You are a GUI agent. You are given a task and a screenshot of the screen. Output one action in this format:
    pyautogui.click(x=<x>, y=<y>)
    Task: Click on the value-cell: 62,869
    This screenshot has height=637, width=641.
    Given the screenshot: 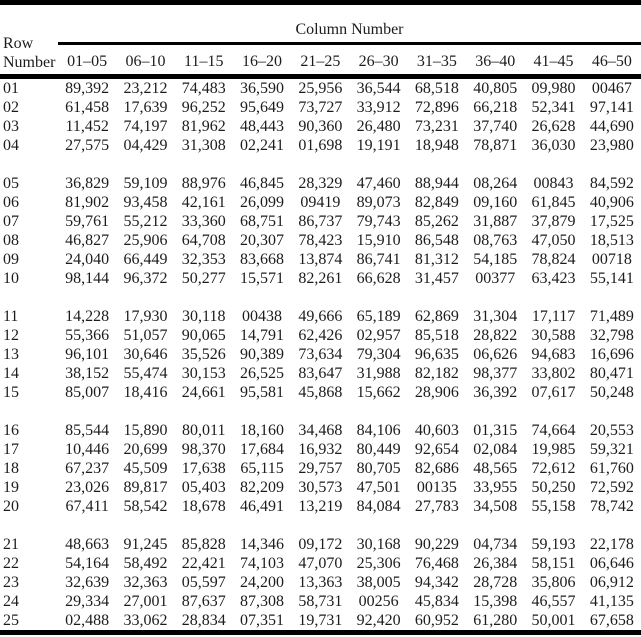 What is the action you would take?
    pyautogui.click(x=436, y=316)
    